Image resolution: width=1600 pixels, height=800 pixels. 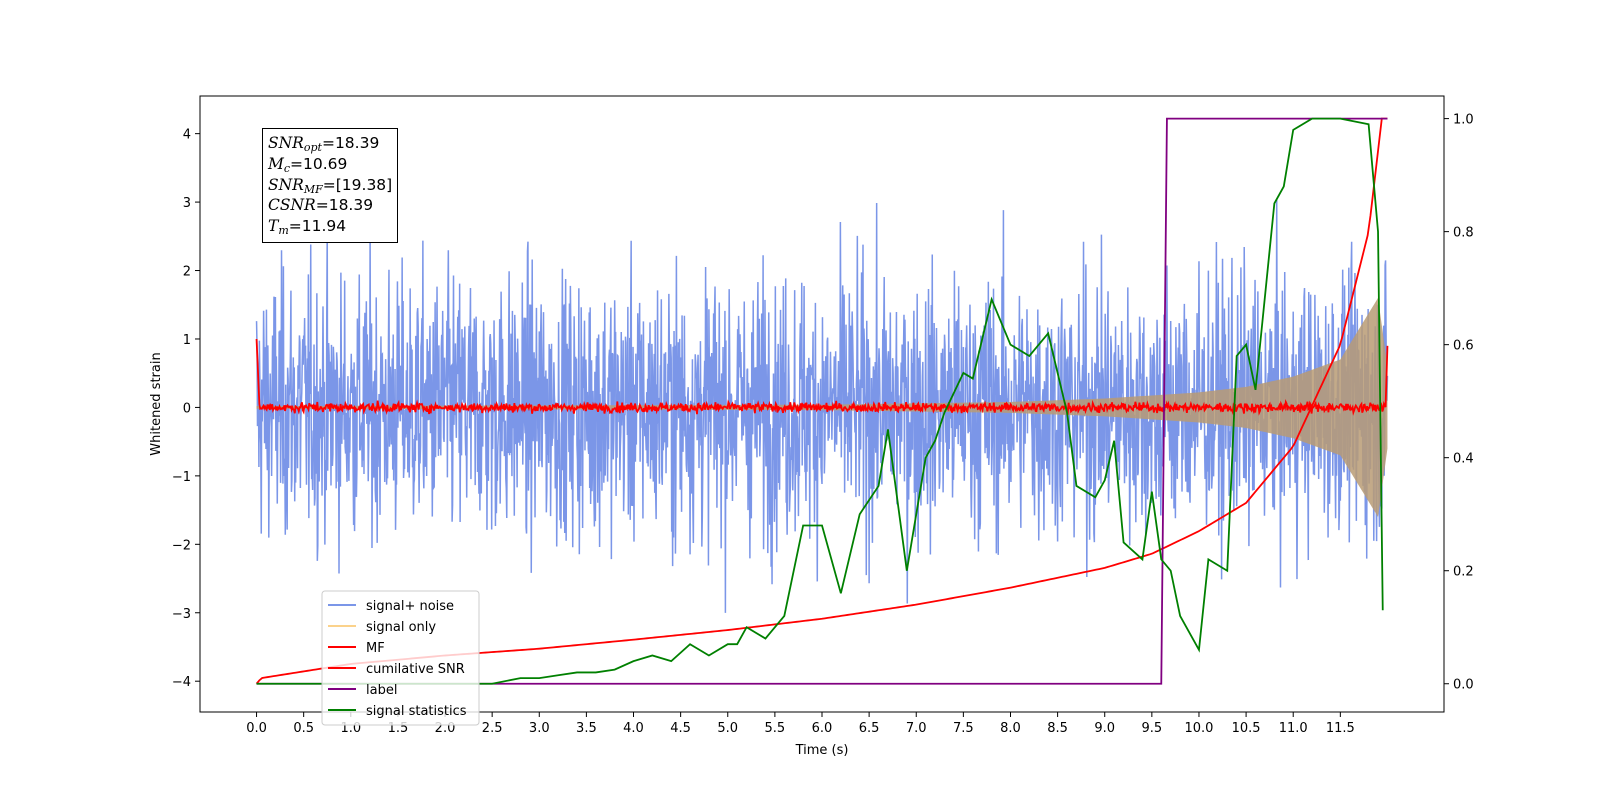 What do you see at coordinates (307, 227) in the screenshot?
I see `annotation-tm: Tm=11.94` at bounding box center [307, 227].